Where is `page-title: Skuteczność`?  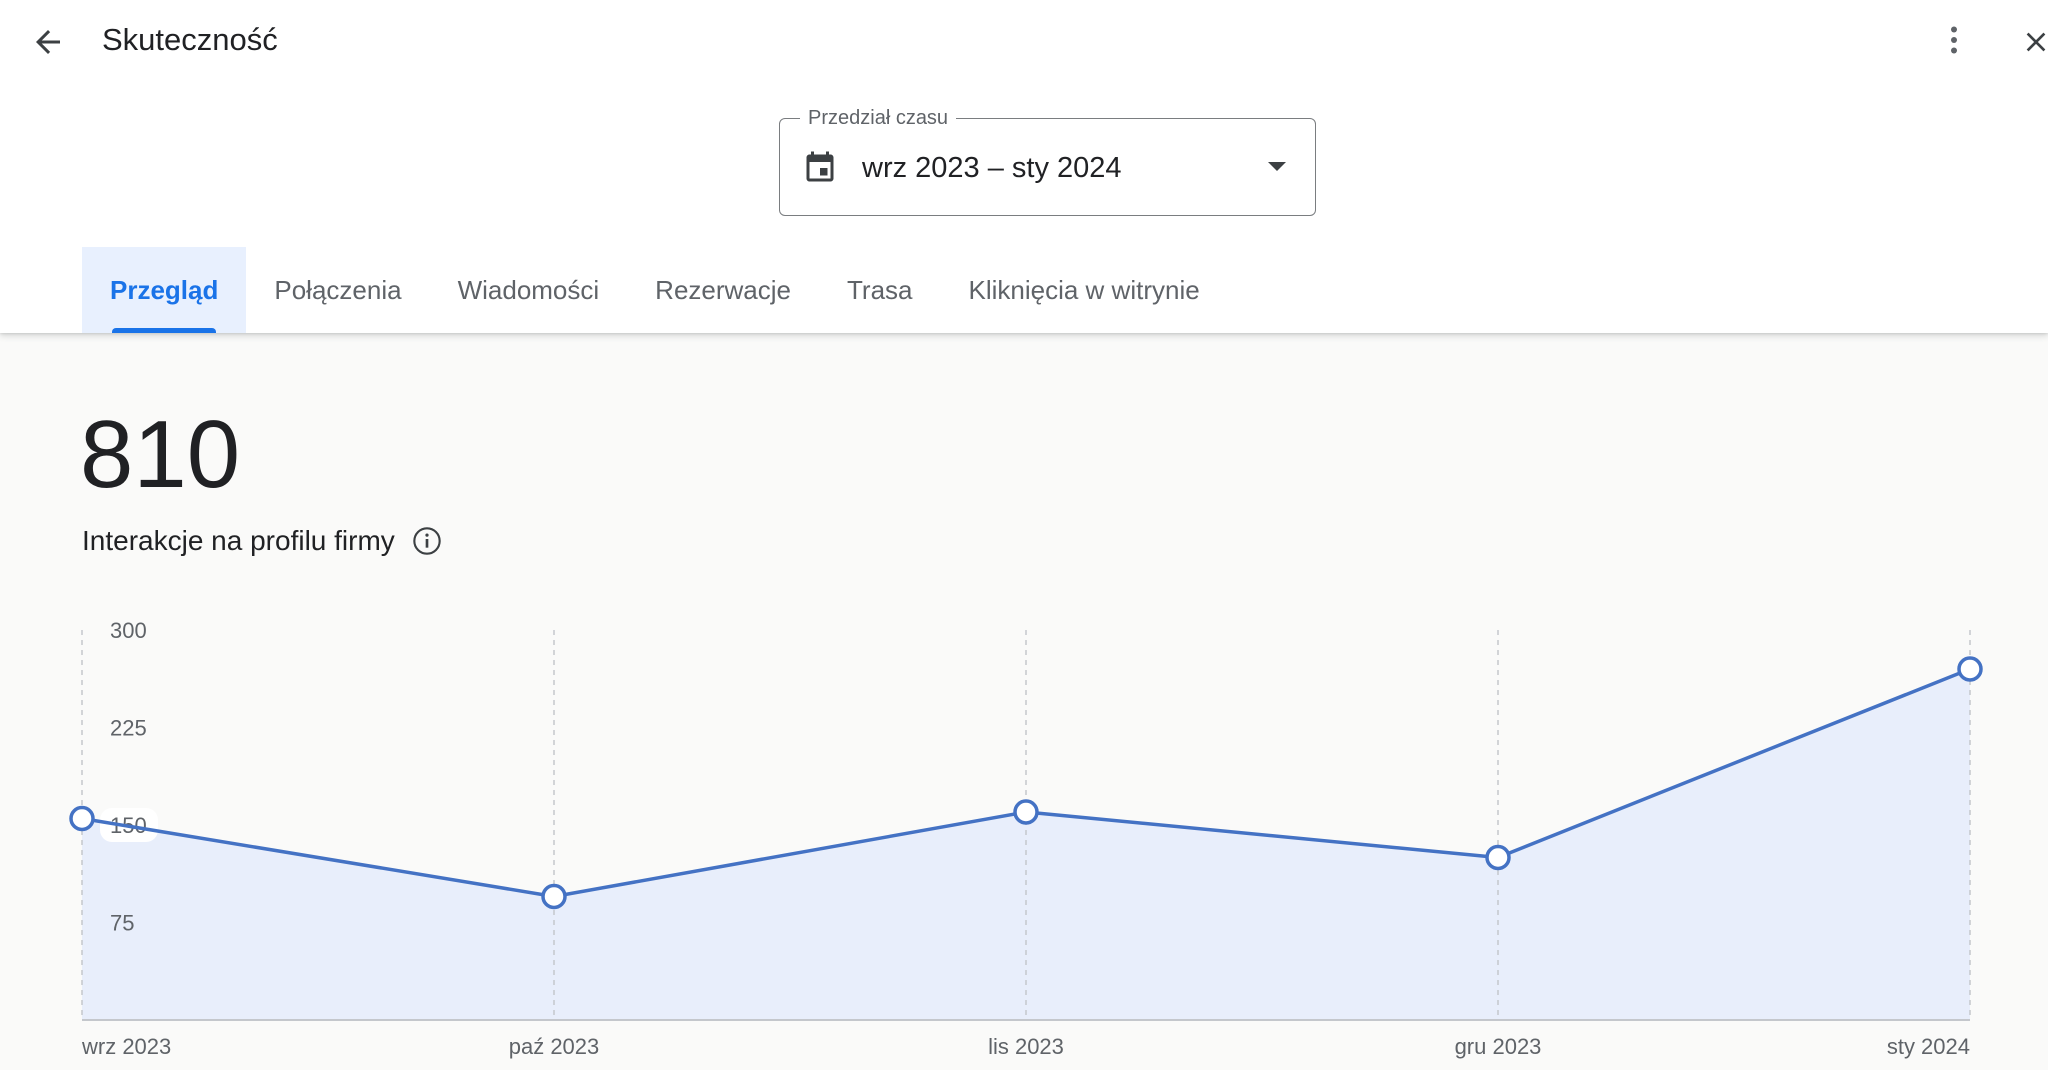 page-title: Skuteczność is located at coordinates (190, 39).